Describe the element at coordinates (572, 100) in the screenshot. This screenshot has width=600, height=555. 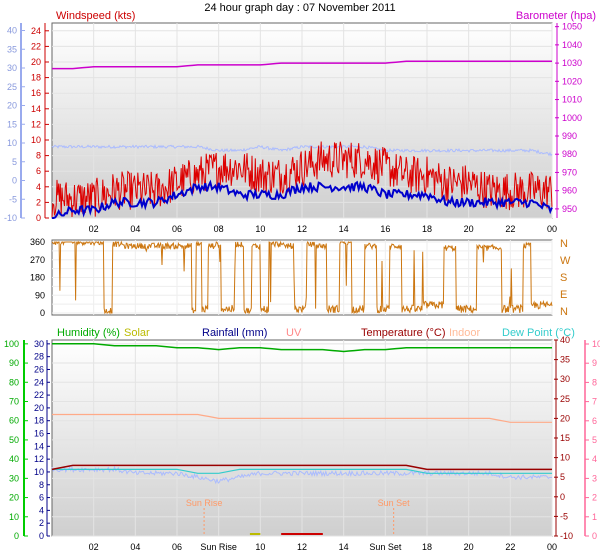
I see `axis-tick-label: 1010` at that location.